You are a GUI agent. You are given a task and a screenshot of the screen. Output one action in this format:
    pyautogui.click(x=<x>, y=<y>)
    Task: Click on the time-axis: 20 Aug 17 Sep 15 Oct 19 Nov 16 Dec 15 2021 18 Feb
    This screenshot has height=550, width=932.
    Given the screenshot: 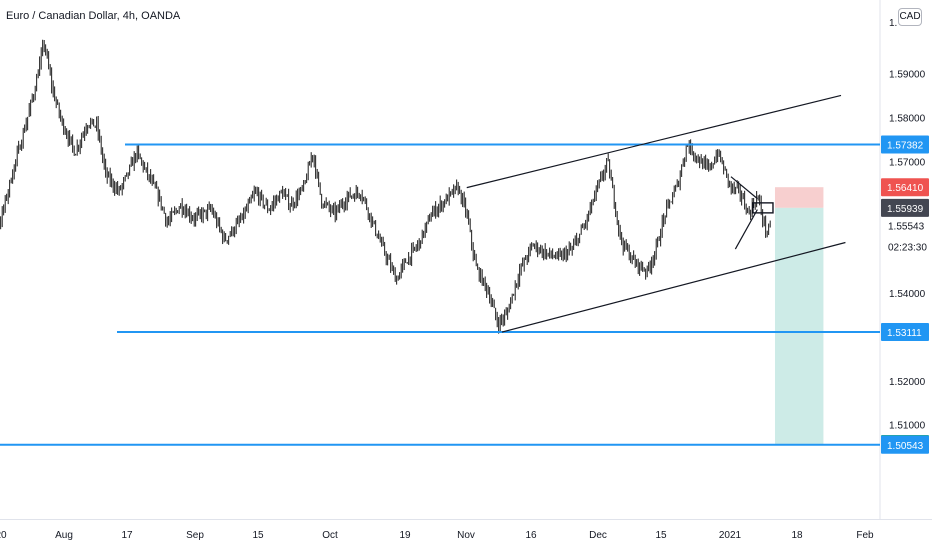 What is the action you would take?
    pyautogui.click(x=437, y=535)
    